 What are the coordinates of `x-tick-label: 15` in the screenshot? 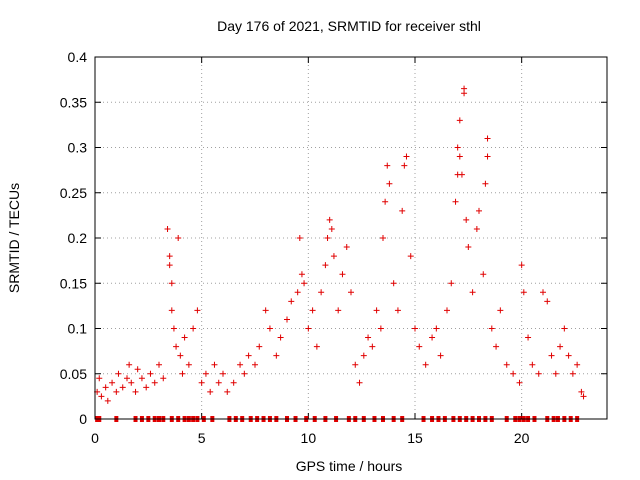 It's located at (415, 438).